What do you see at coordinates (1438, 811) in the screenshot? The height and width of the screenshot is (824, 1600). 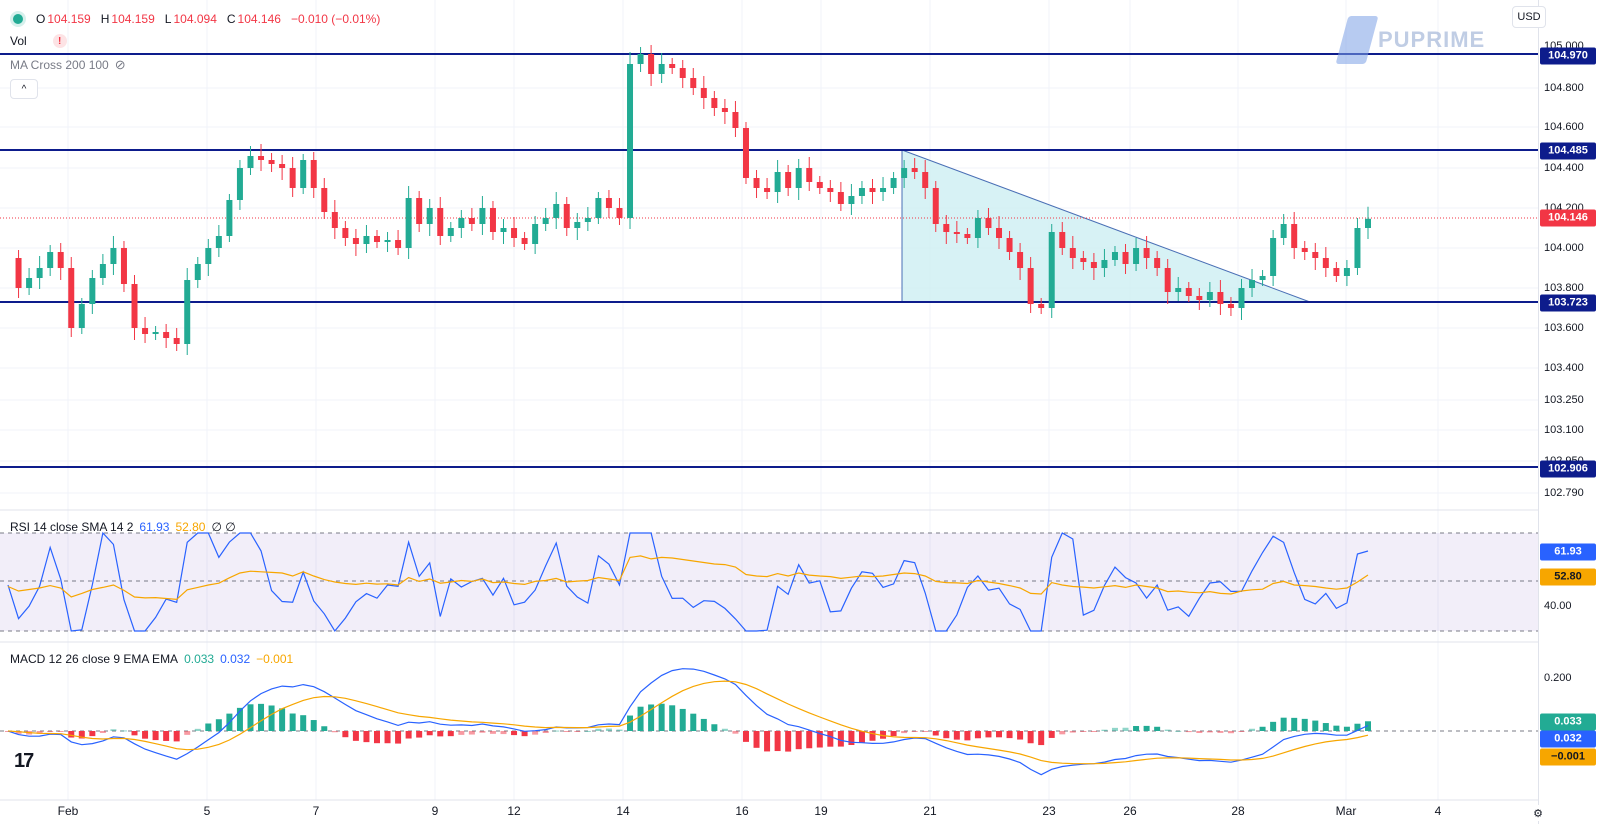 I see `time-axis-label: 4` at bounding box center [1438, 811].